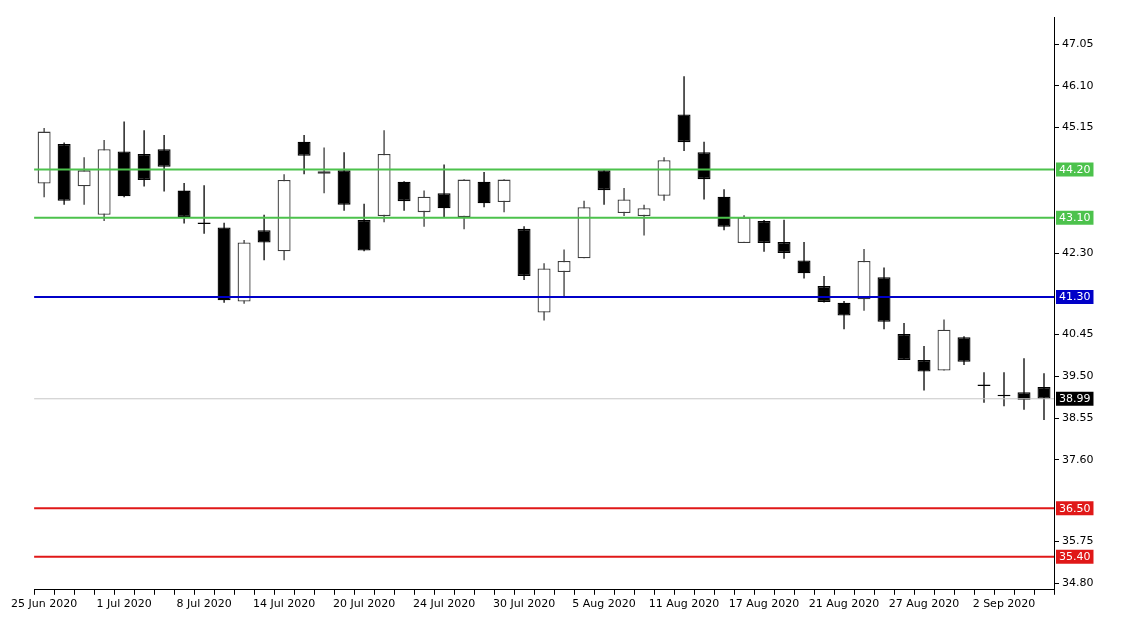  What do you see at coordinates (764, 604) in the screenshot?
I see `x-tick-label: 17 Aug 2020` at bounding box center [764, 604].